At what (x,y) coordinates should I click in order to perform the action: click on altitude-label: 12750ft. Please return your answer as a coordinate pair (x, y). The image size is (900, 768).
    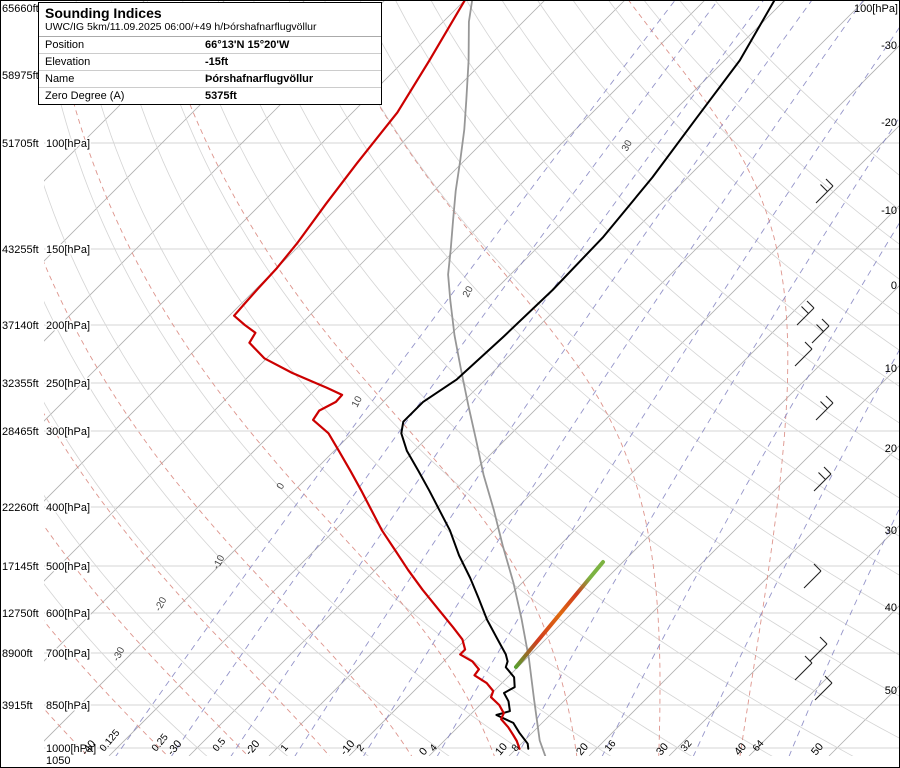
    Looking at the image, I should click on (20, 614).